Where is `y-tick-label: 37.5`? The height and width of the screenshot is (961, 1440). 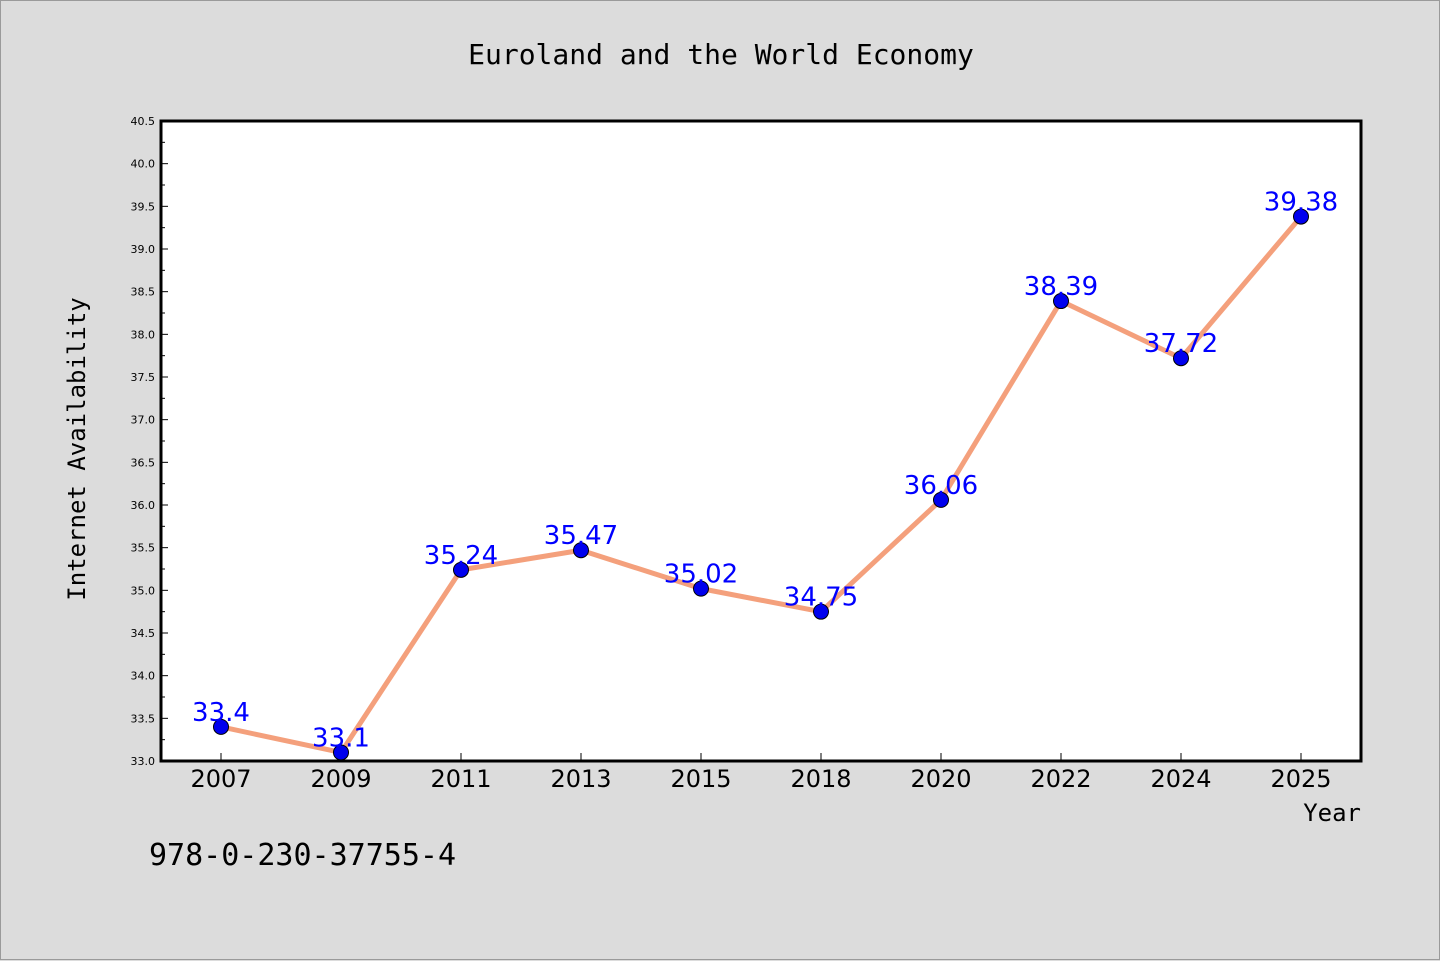
y-tick-label: 37.5 is located at coordinates (143, 377).